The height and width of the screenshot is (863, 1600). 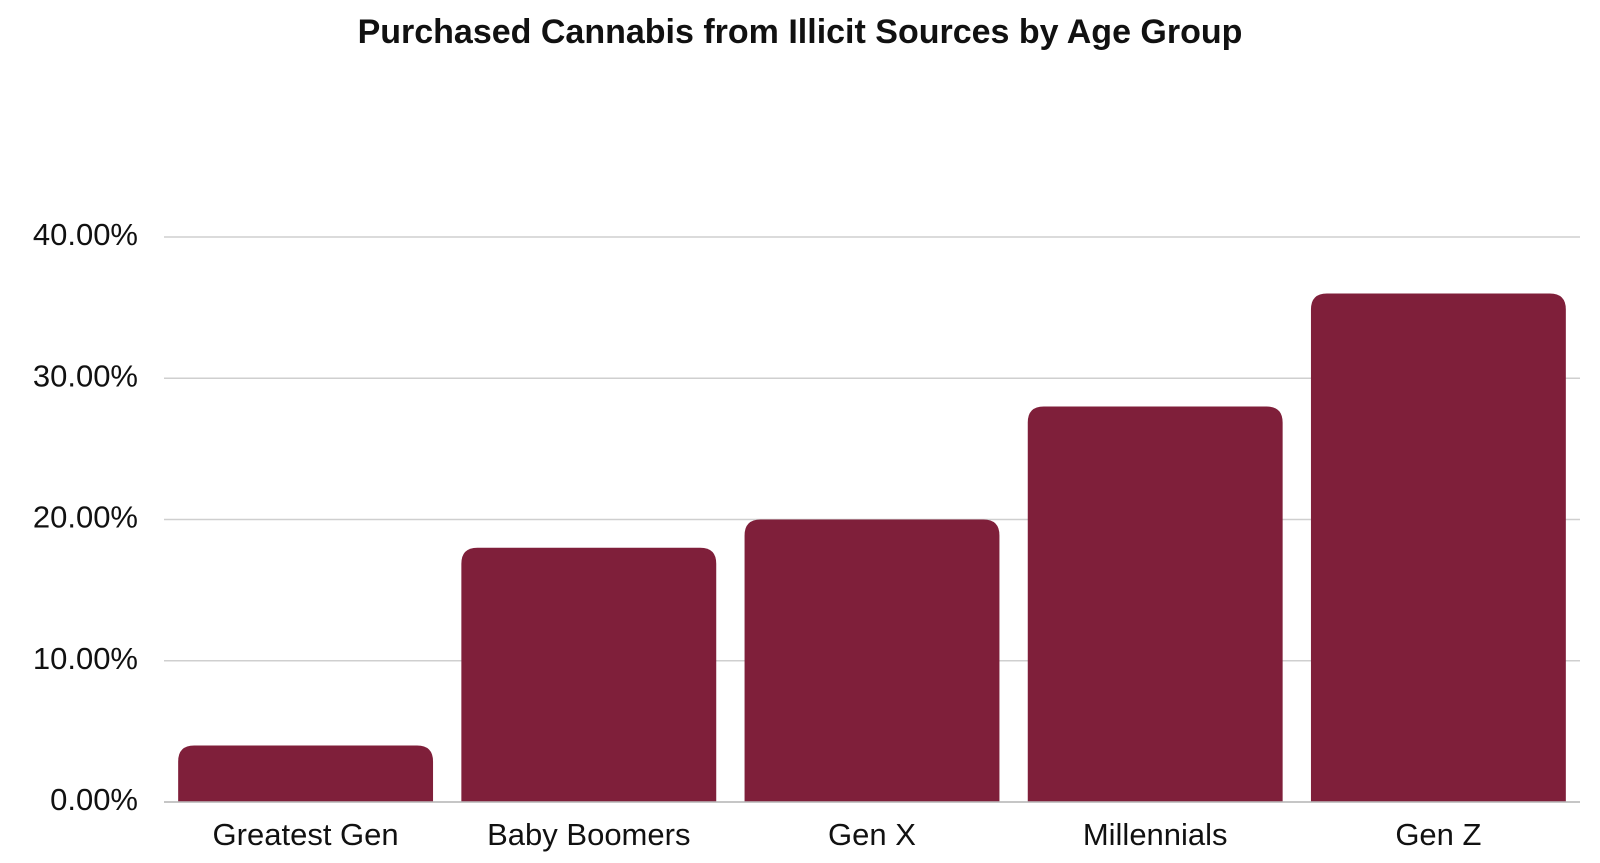 I want to click on y-tick-label: 30.00%, so click(x=85, y=375).